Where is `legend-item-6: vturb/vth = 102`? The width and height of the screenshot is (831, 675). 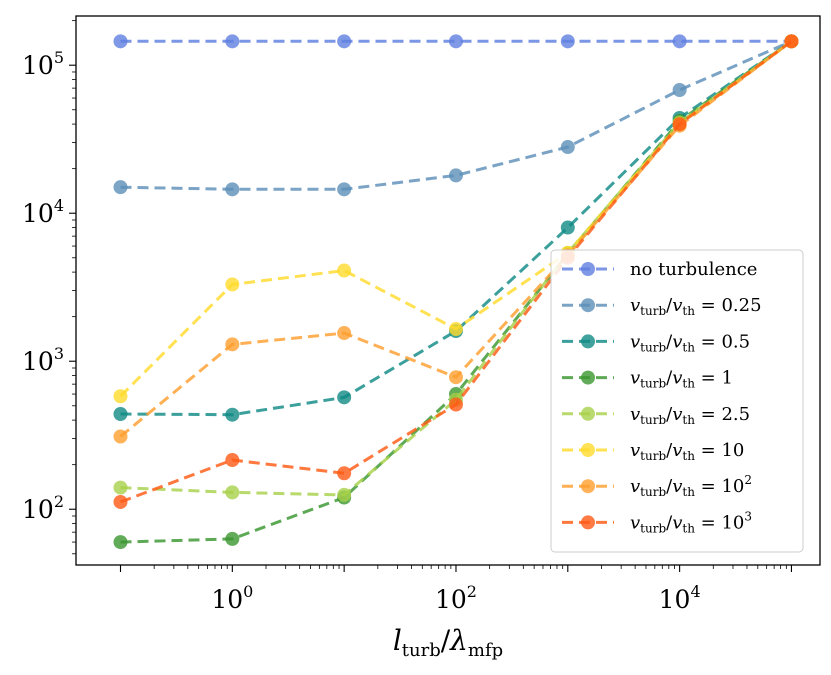 legend-item-6: vturb/vth = 102 is located at coordinates (657, 486).